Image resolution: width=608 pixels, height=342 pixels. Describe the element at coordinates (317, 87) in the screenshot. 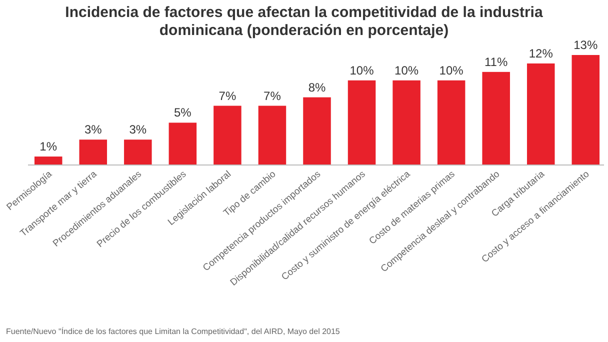

I see `data-label: 8%` at that location.